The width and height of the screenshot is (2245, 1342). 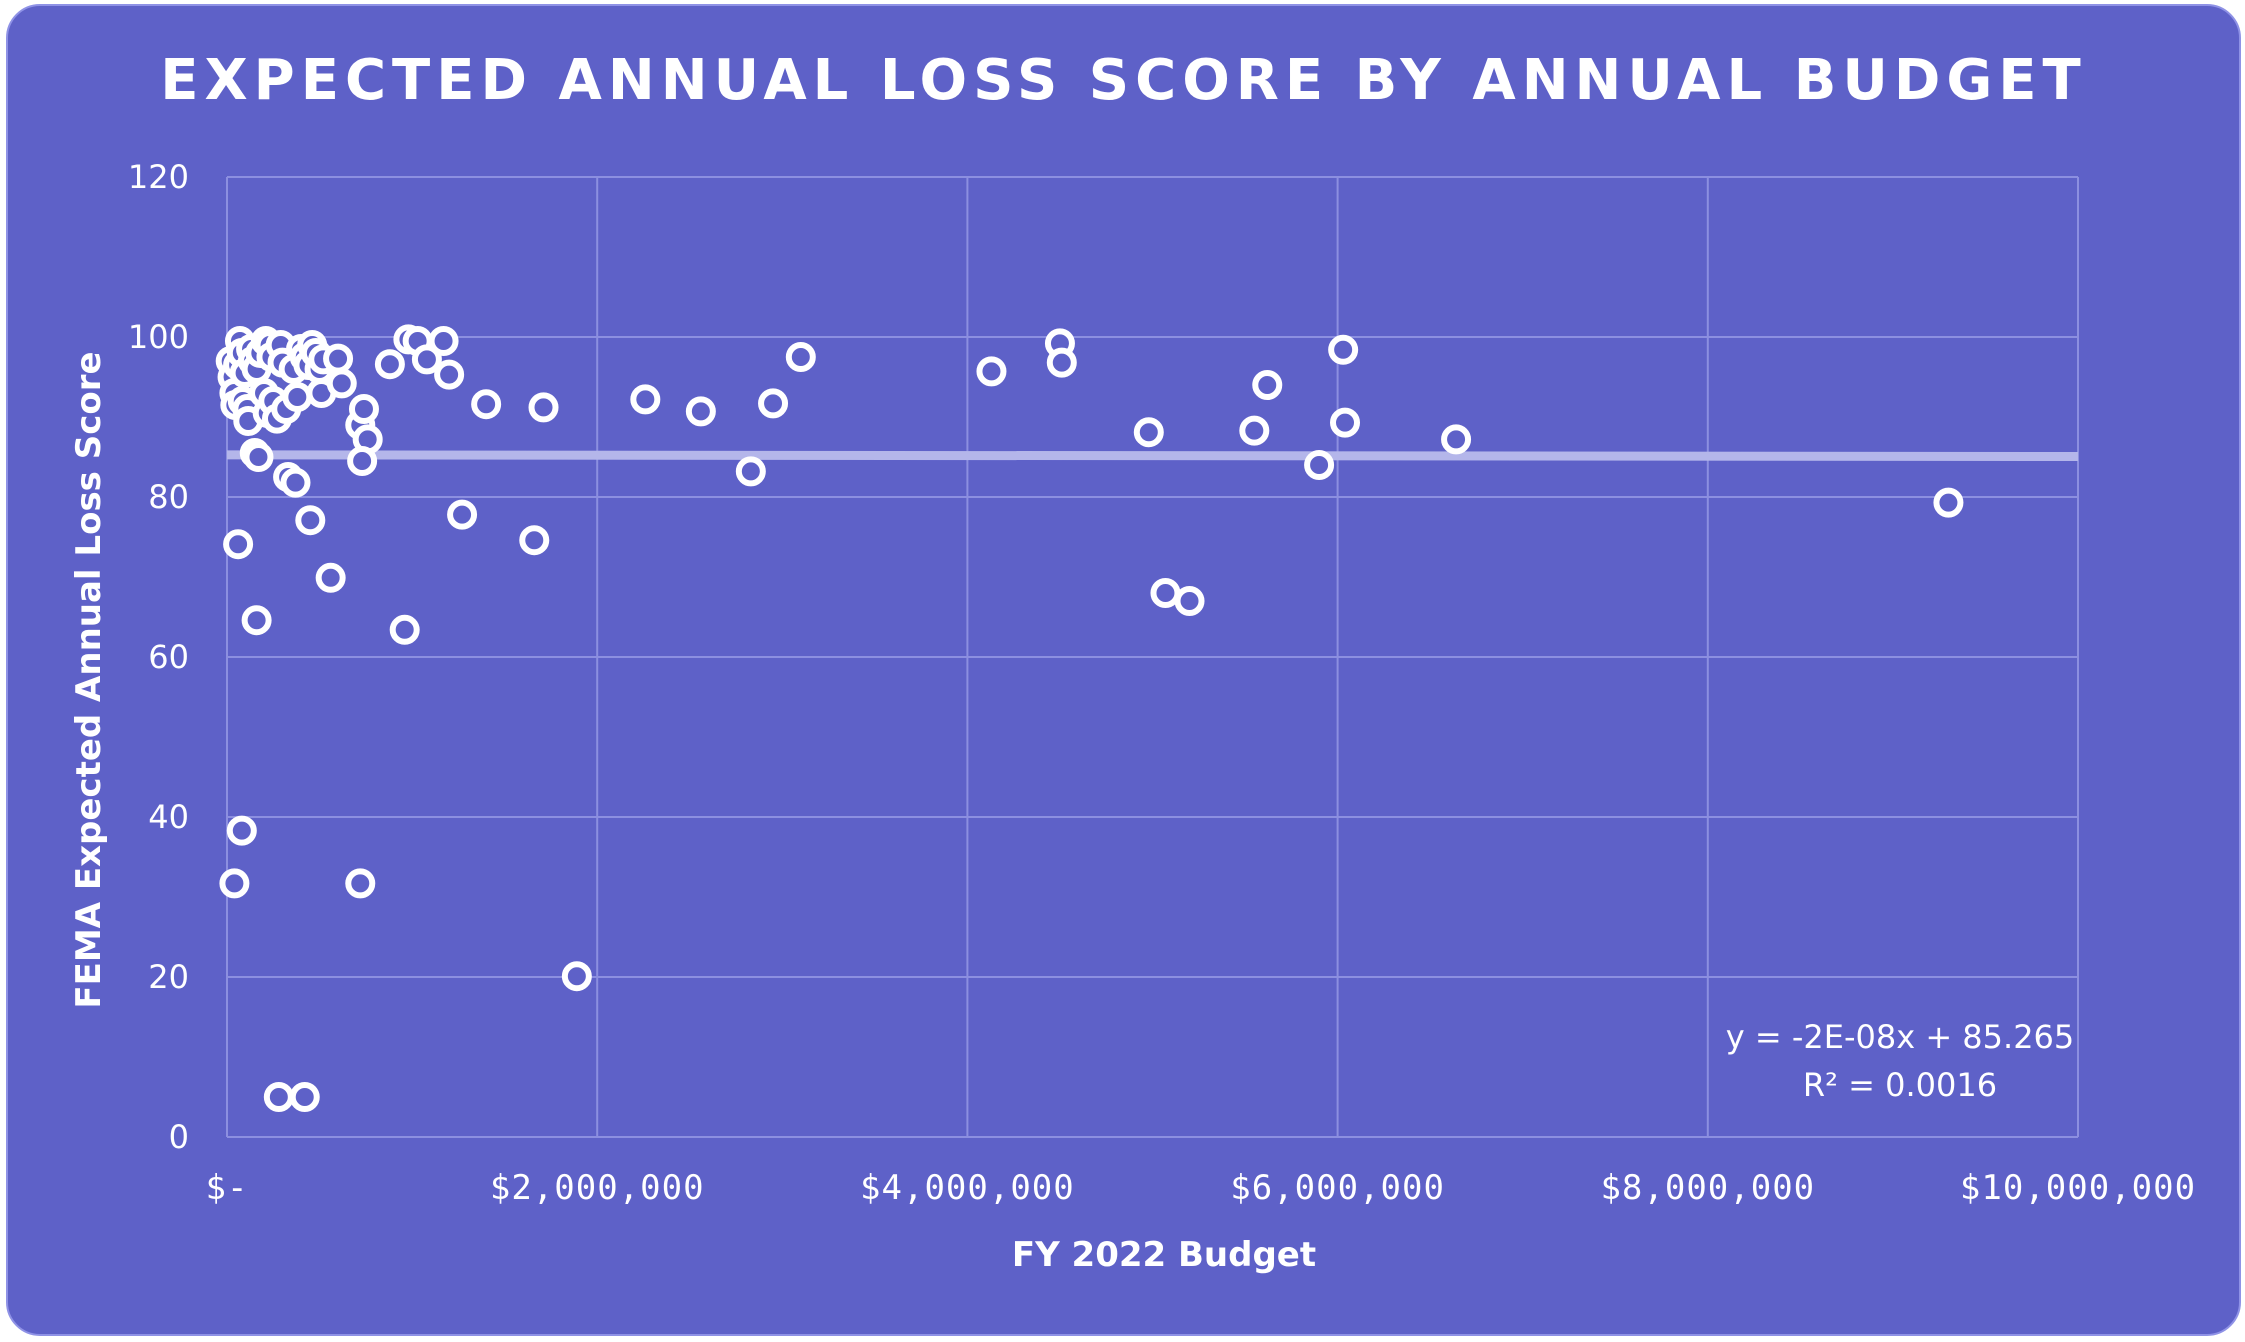 I want to click on x-tick-label: $-, so click(x=227, y=1188).